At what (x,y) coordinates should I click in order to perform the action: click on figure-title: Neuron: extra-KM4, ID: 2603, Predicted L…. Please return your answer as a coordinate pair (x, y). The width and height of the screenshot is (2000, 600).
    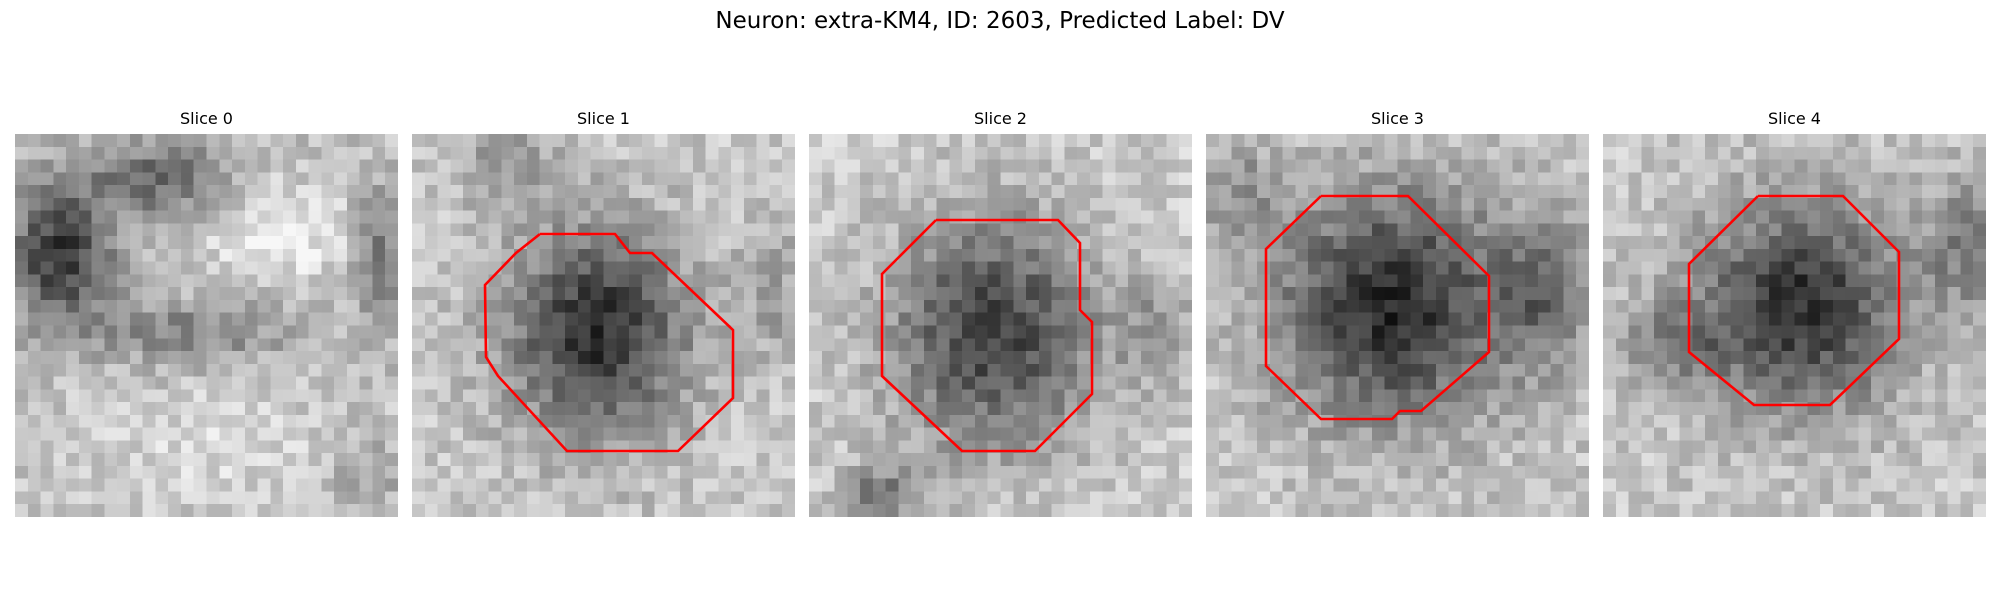
    Looking at the image, I should click on (1000, 21).